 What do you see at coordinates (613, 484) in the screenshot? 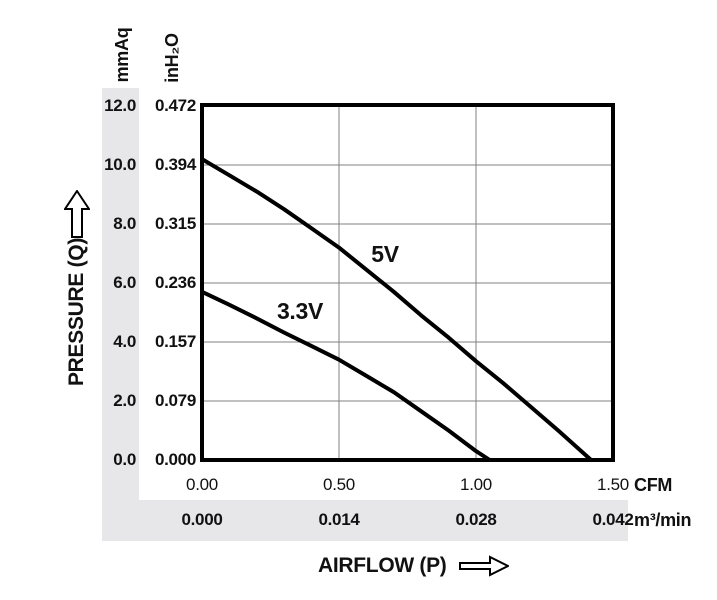
I see `x-tick-cfm: 1.50` at bounding box center [613, 484].